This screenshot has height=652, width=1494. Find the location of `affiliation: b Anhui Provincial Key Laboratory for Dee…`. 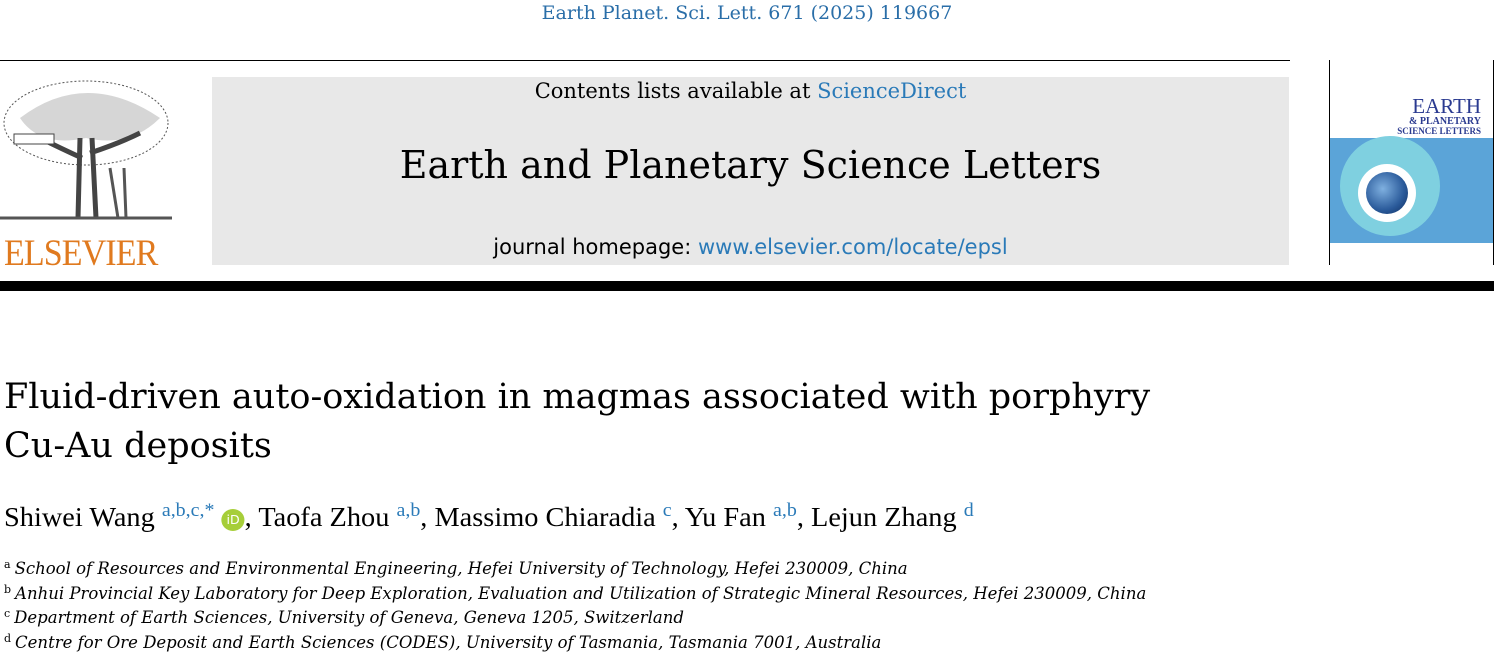

affiliation: b Anhui Provincial Key Laboratory for Dee… is located at coordinates (575, 593).